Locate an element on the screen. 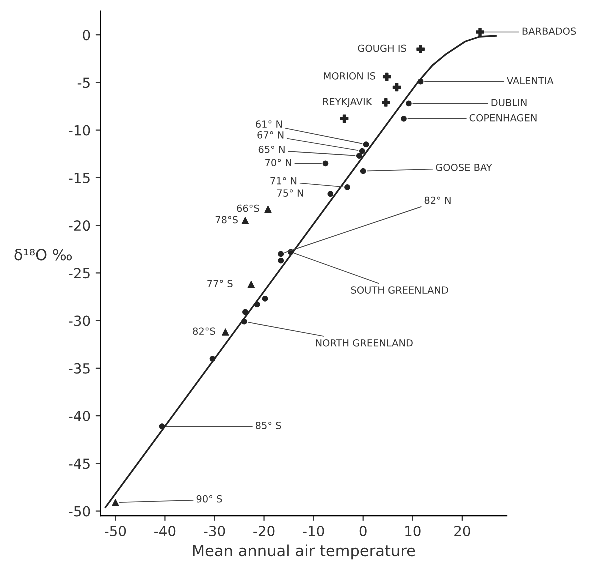  y-tick-label: -10 is located at coordinates (79, 130).